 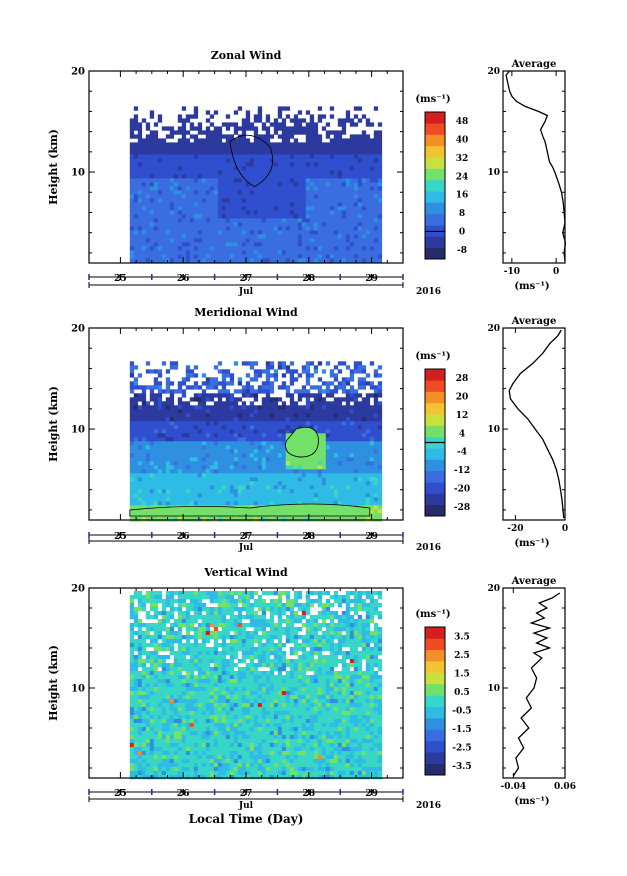 What do you see at coordinates (461, 748) in the screenshot?
I see `colorbar-tick-label: -2.5` at bounding box center [461, 748].